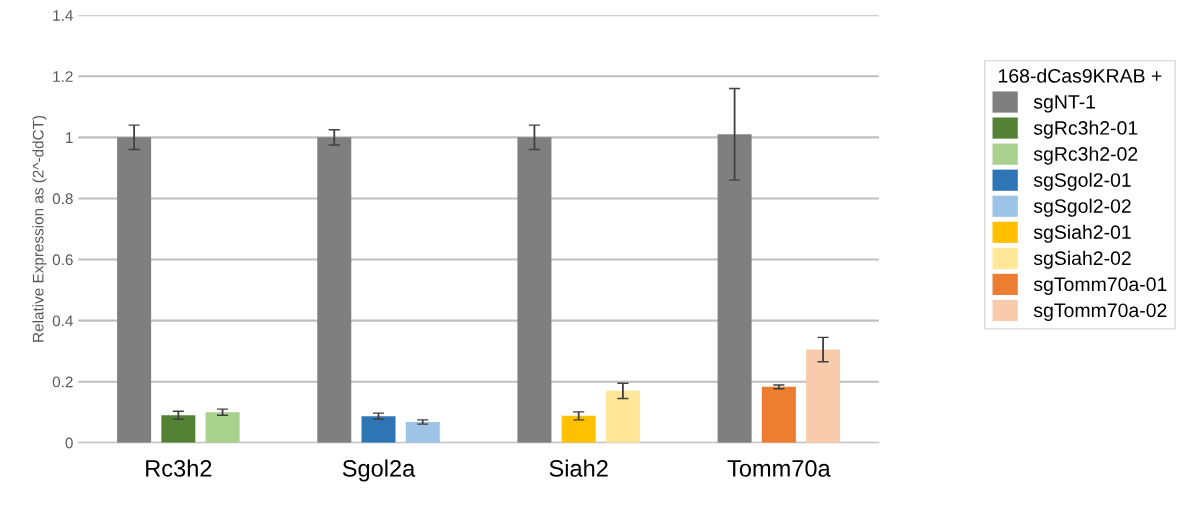 Image resolution: width=1204 pixels, height=506 pixels. Describe the element at coordinates (1082, 181) in the screenshot. I see `legend-label: sgSgol2-01` at that location.